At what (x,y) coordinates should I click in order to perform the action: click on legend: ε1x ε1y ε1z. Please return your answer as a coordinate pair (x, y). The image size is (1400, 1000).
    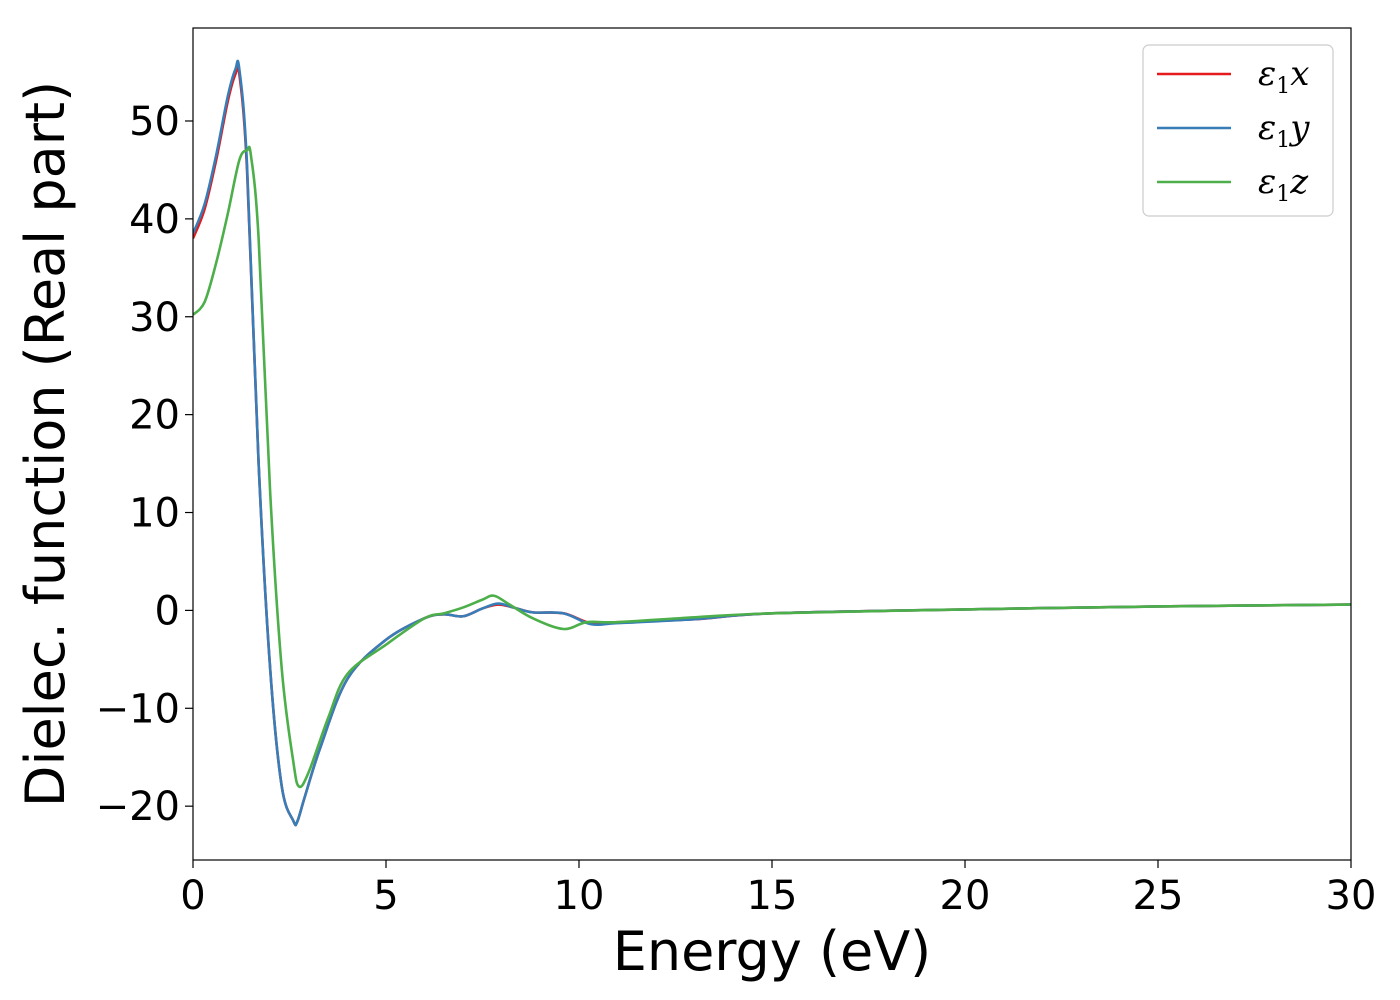
    Looking at the image, I should click on (1238, 130).